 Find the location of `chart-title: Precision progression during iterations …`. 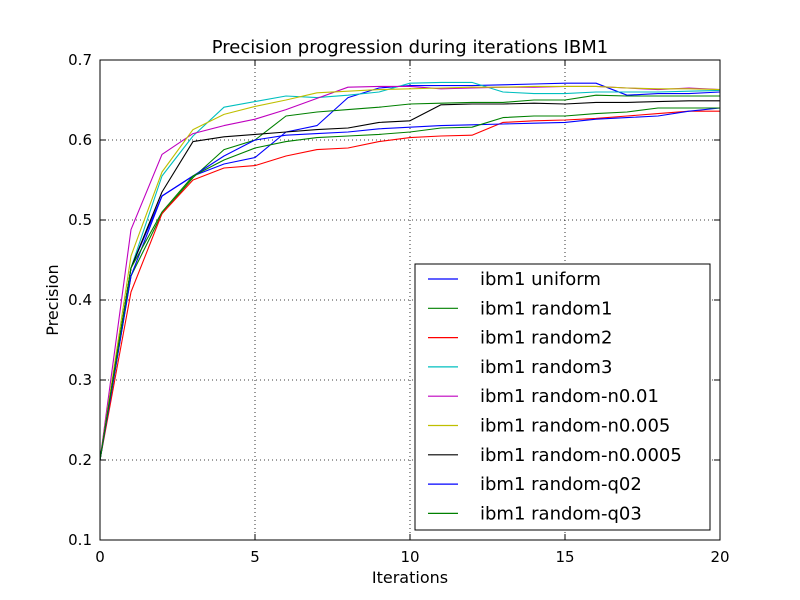

chart-title: Precision progression during iterations … is located at coordinates (410, 47).